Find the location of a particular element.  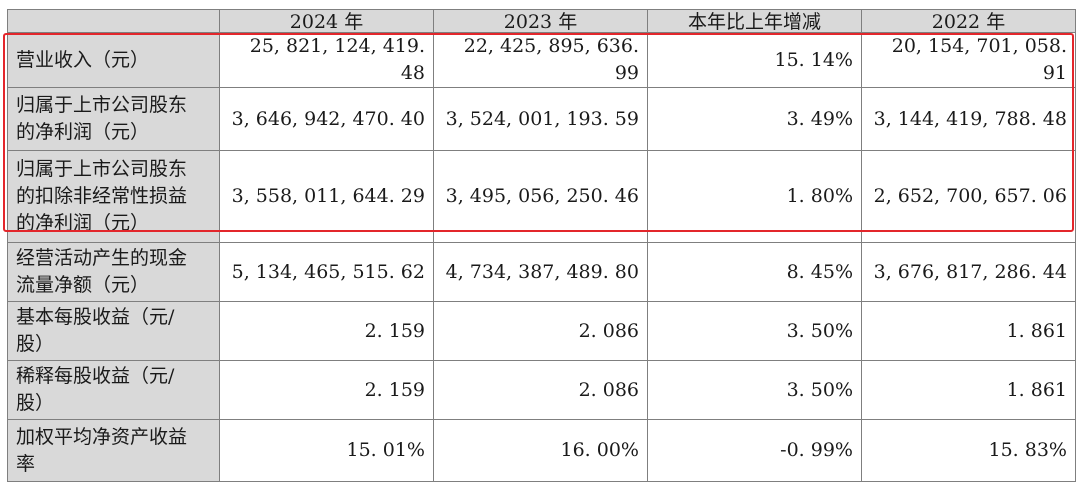

row-label: 归属于上市公司股东 的净利润（元） is located at coordinates (113, 119).